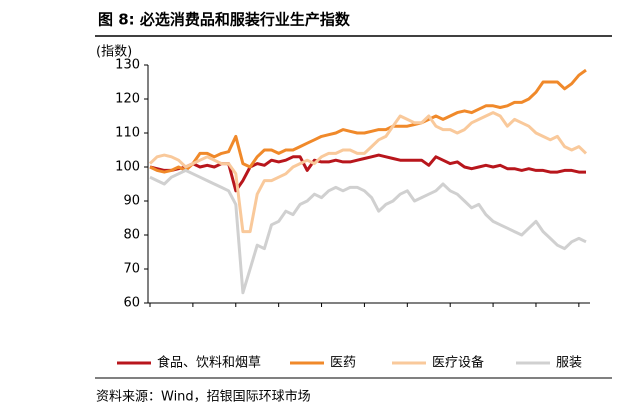 The width and height of the screenshot is (630, 415). What do you see at coordinates (458, 363) in the screenshot?
I see `legend-label: 医疗设备` at bounding box center [458, 363].